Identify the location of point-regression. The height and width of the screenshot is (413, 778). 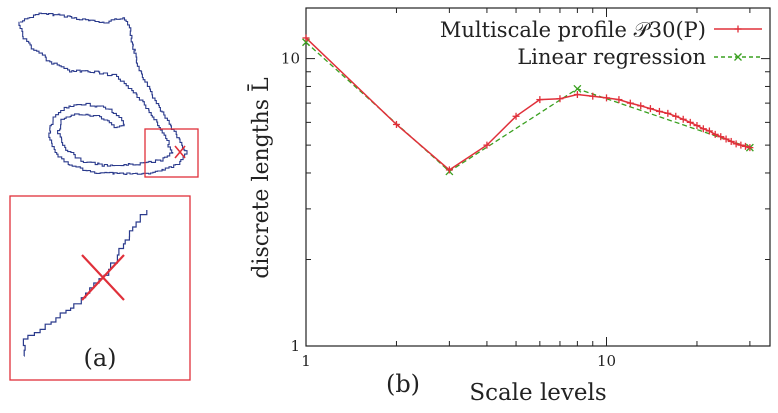
(577, 88).